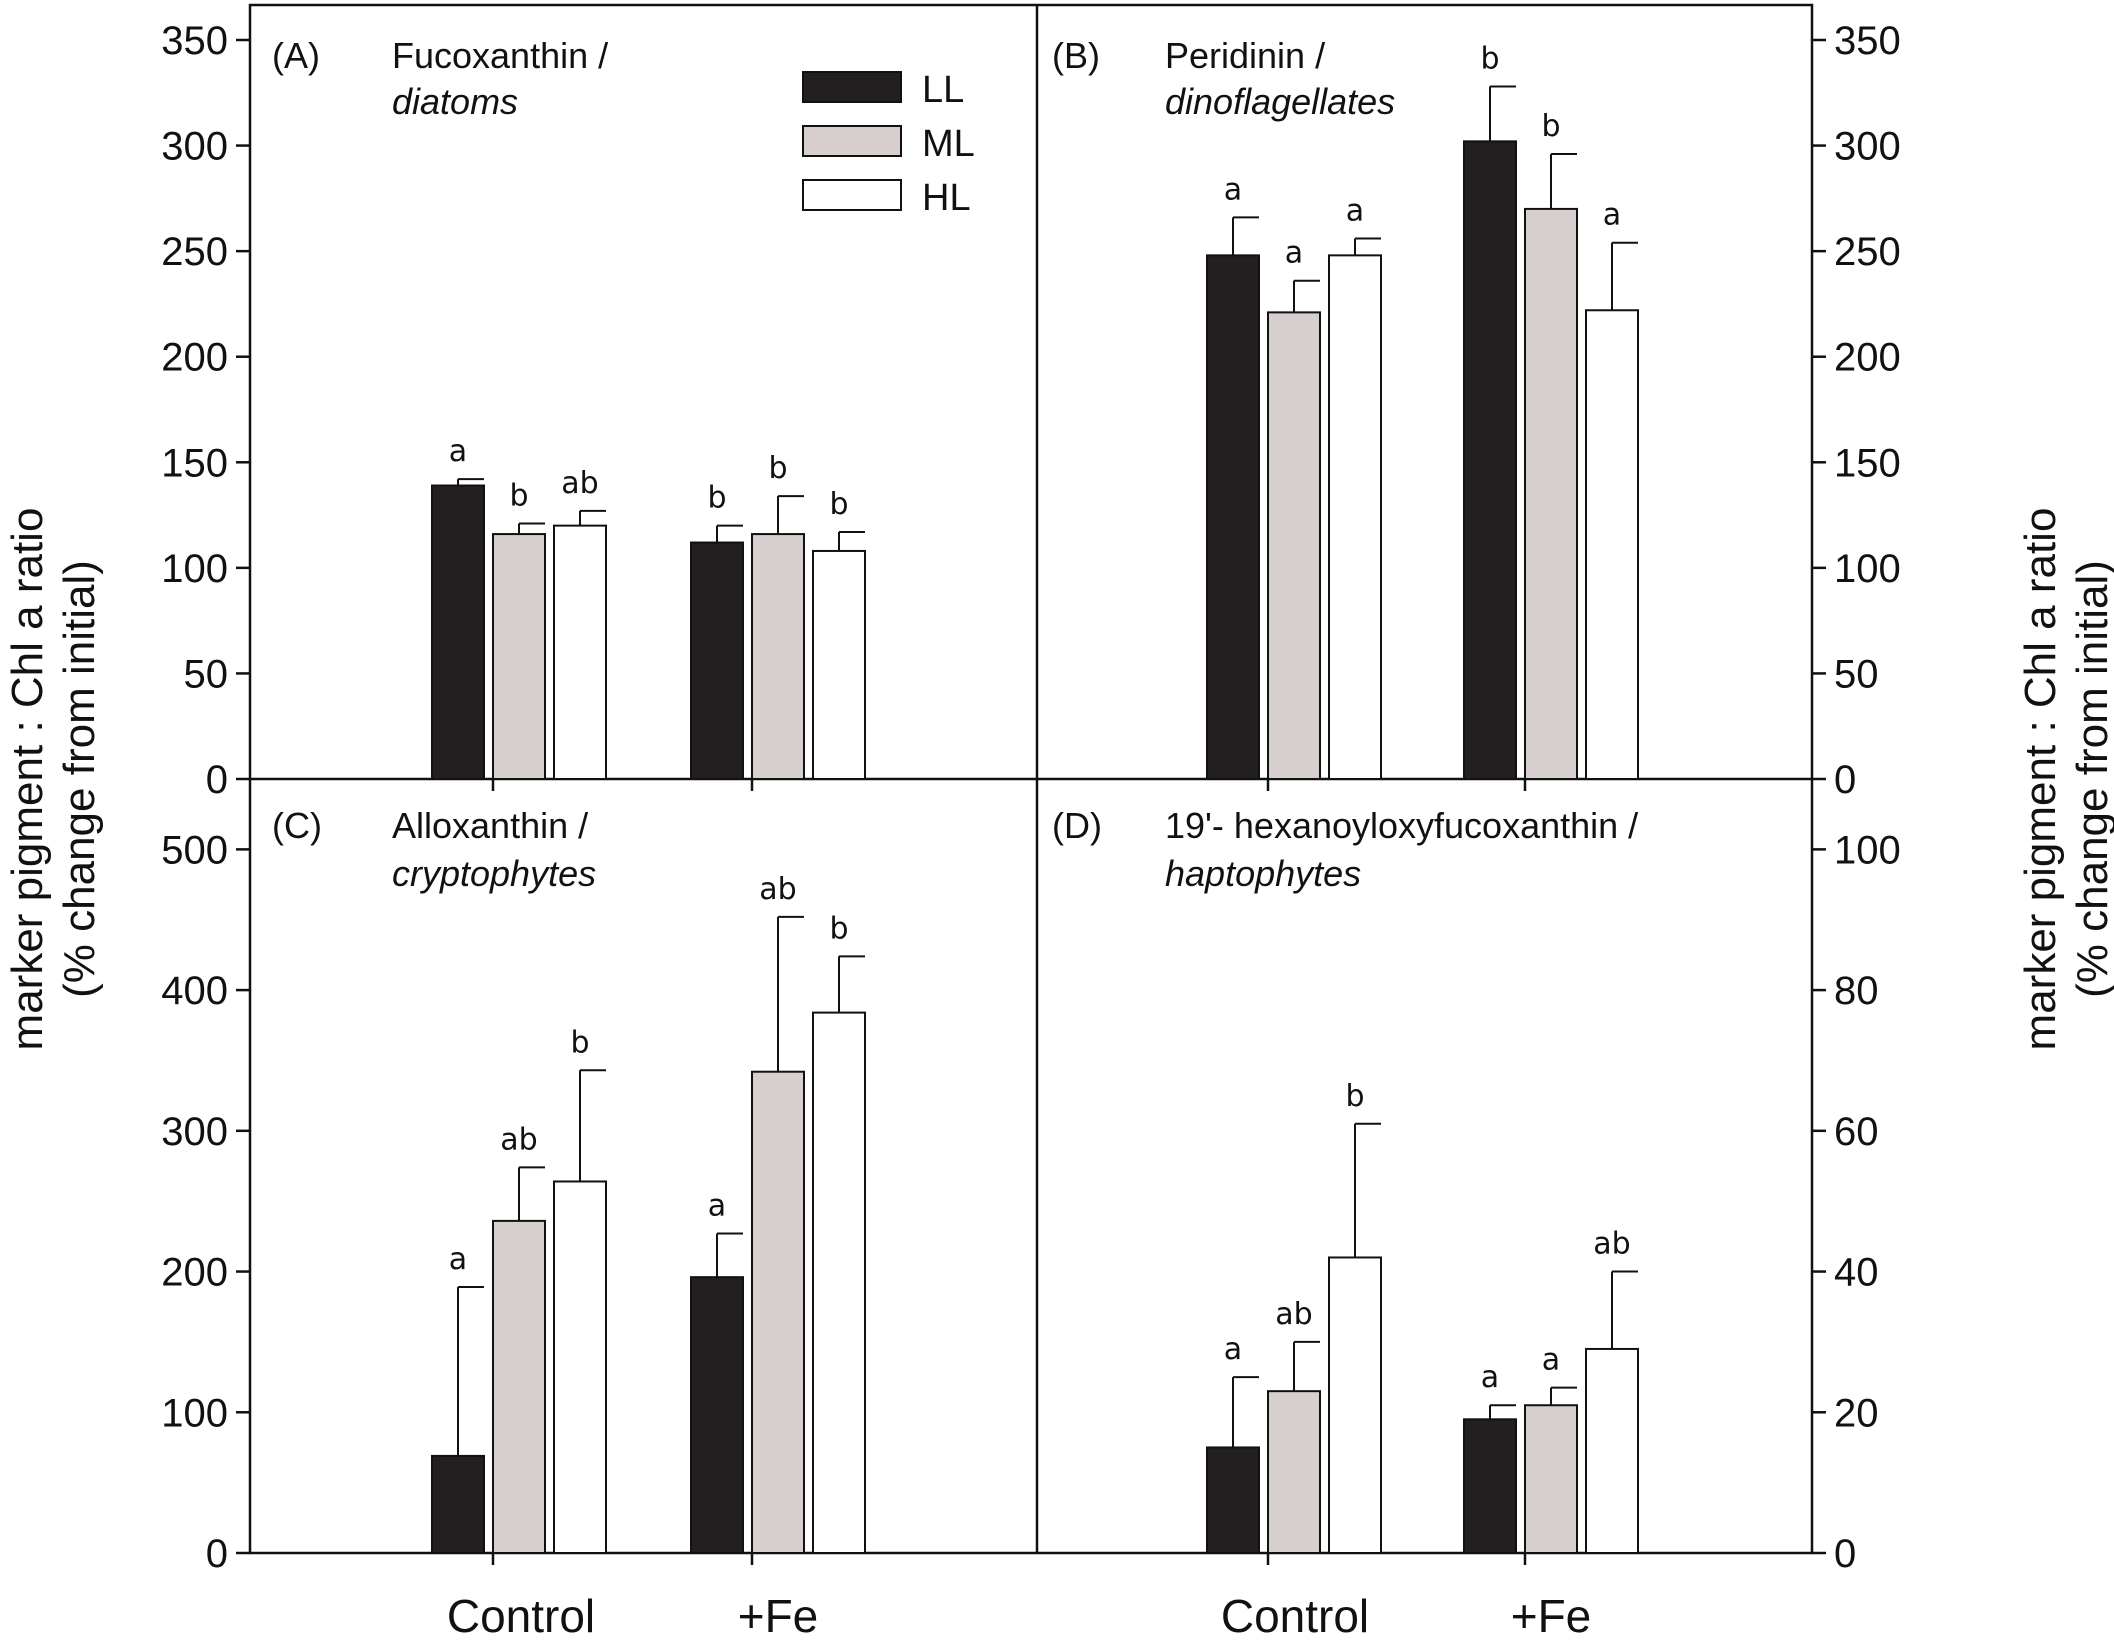 The height and width of the screenshot is (1640, 2114). Describe the element at coordinates (943, 90) in the screenshot. I see `legend-label-ll: LL` at that location.